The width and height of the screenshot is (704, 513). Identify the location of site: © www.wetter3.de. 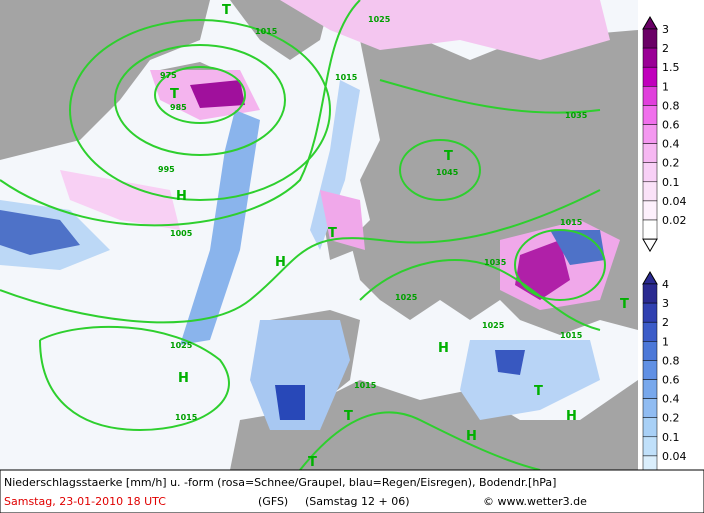
(535, 501).